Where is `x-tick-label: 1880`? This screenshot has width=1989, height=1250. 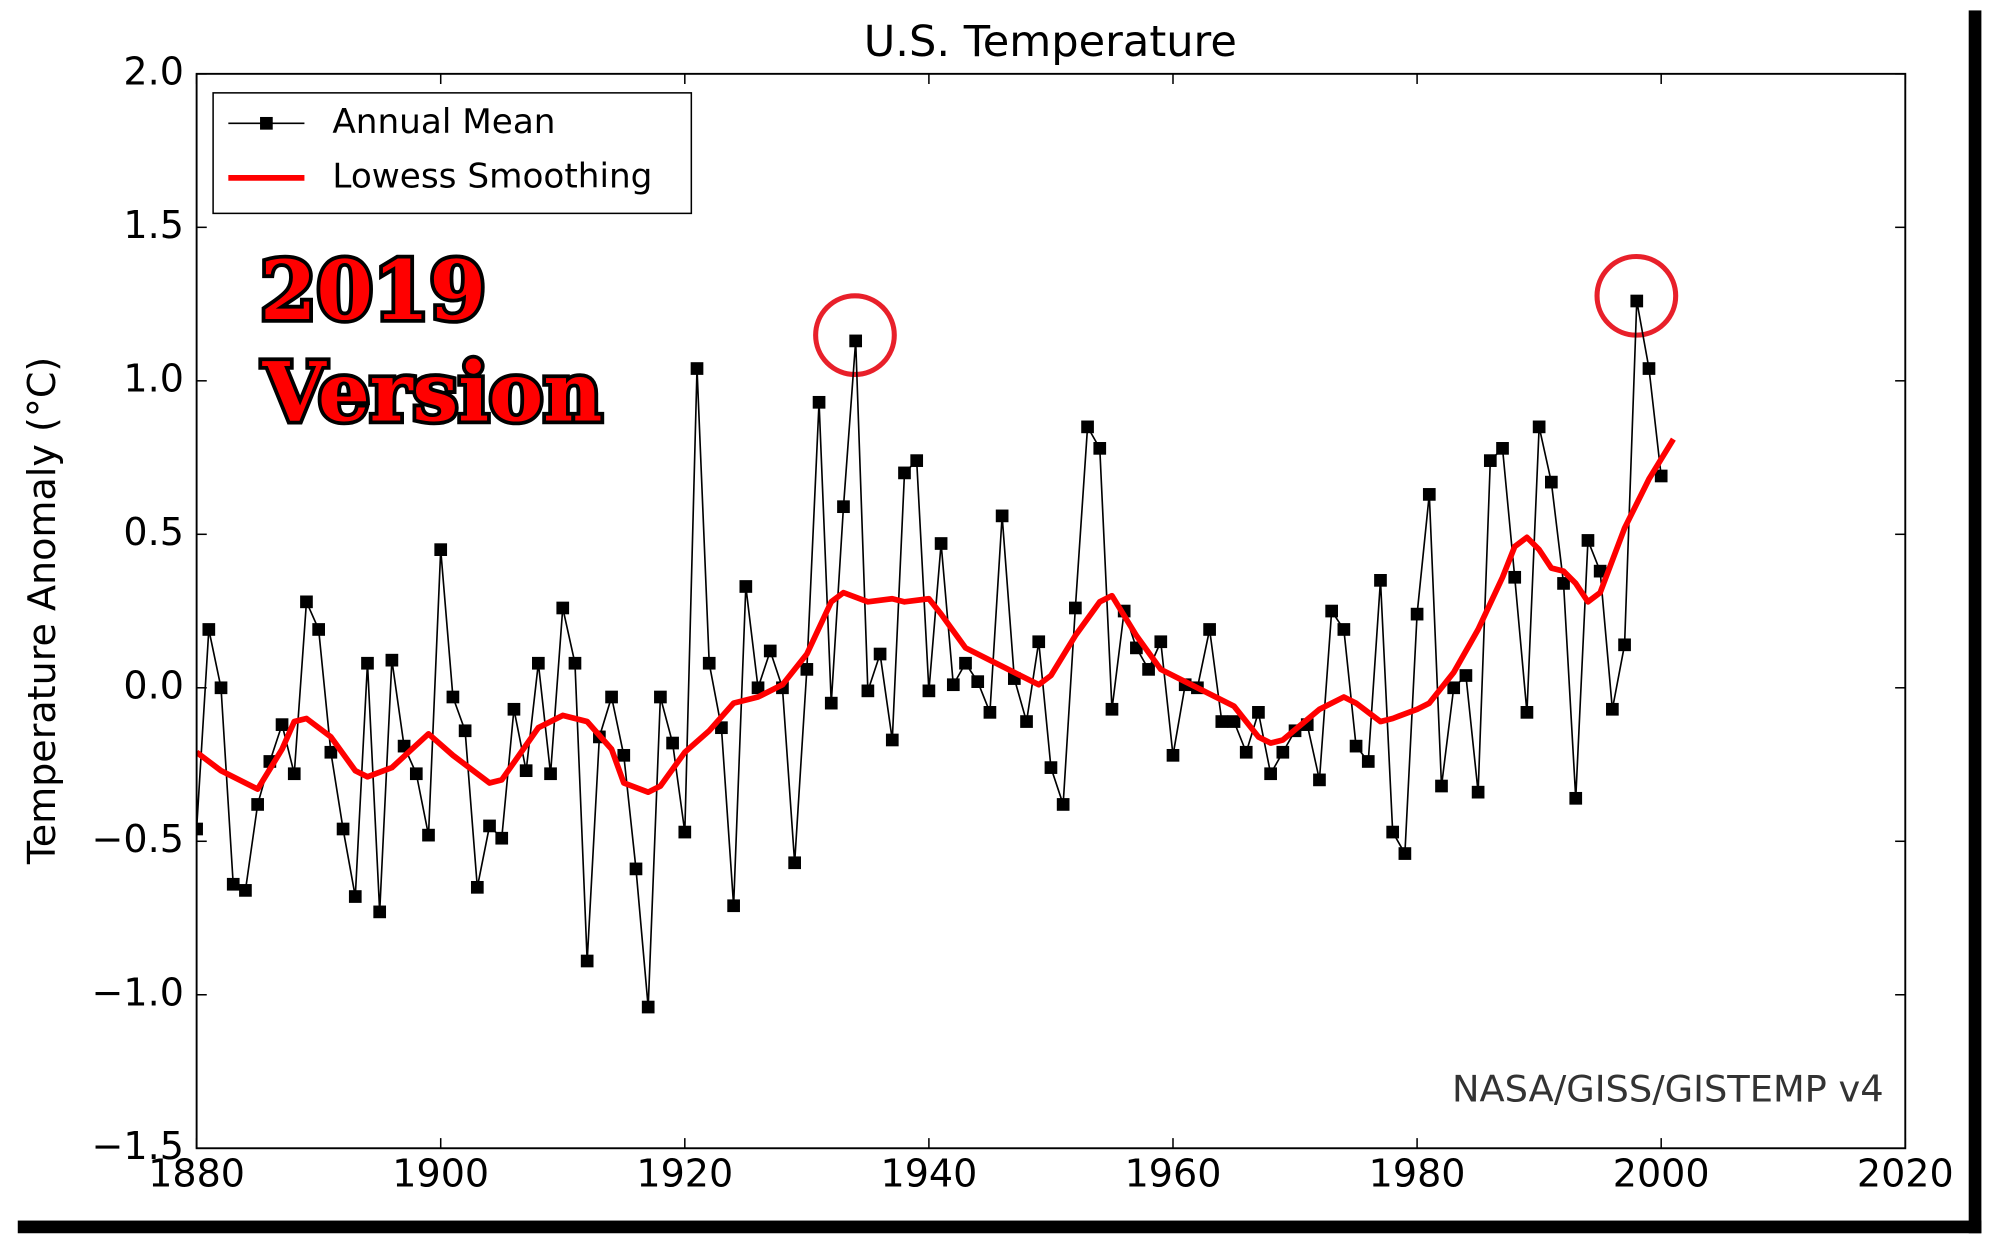
x-tick-label: 1880 is located at coordinates (196, 1174).